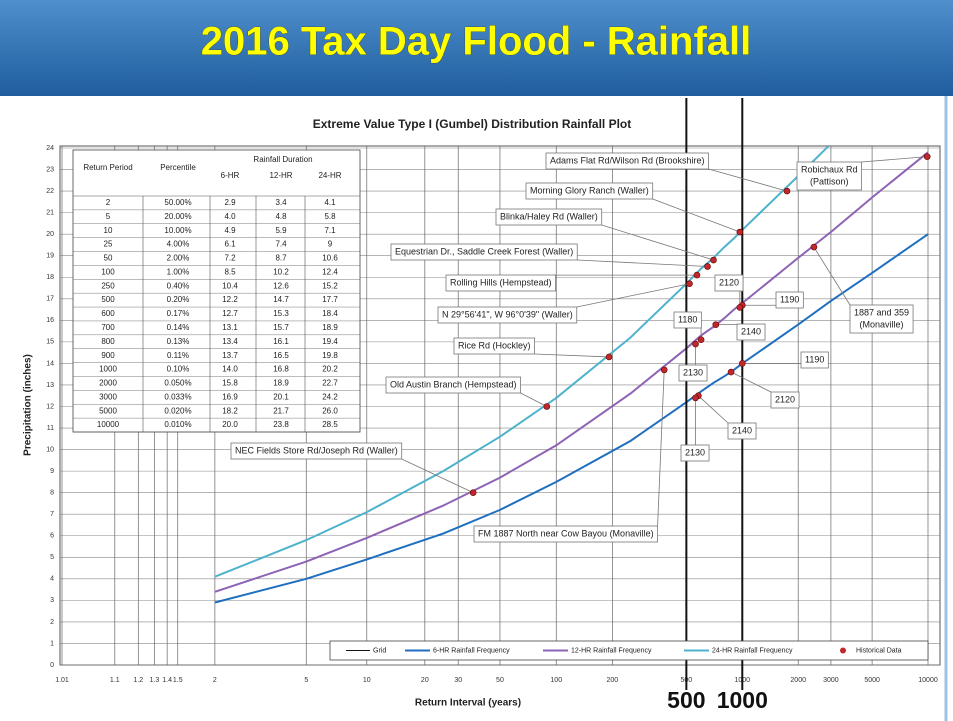 The image size is (953, 721). I want to click on table-cell: 10.4, so click(230, 285).